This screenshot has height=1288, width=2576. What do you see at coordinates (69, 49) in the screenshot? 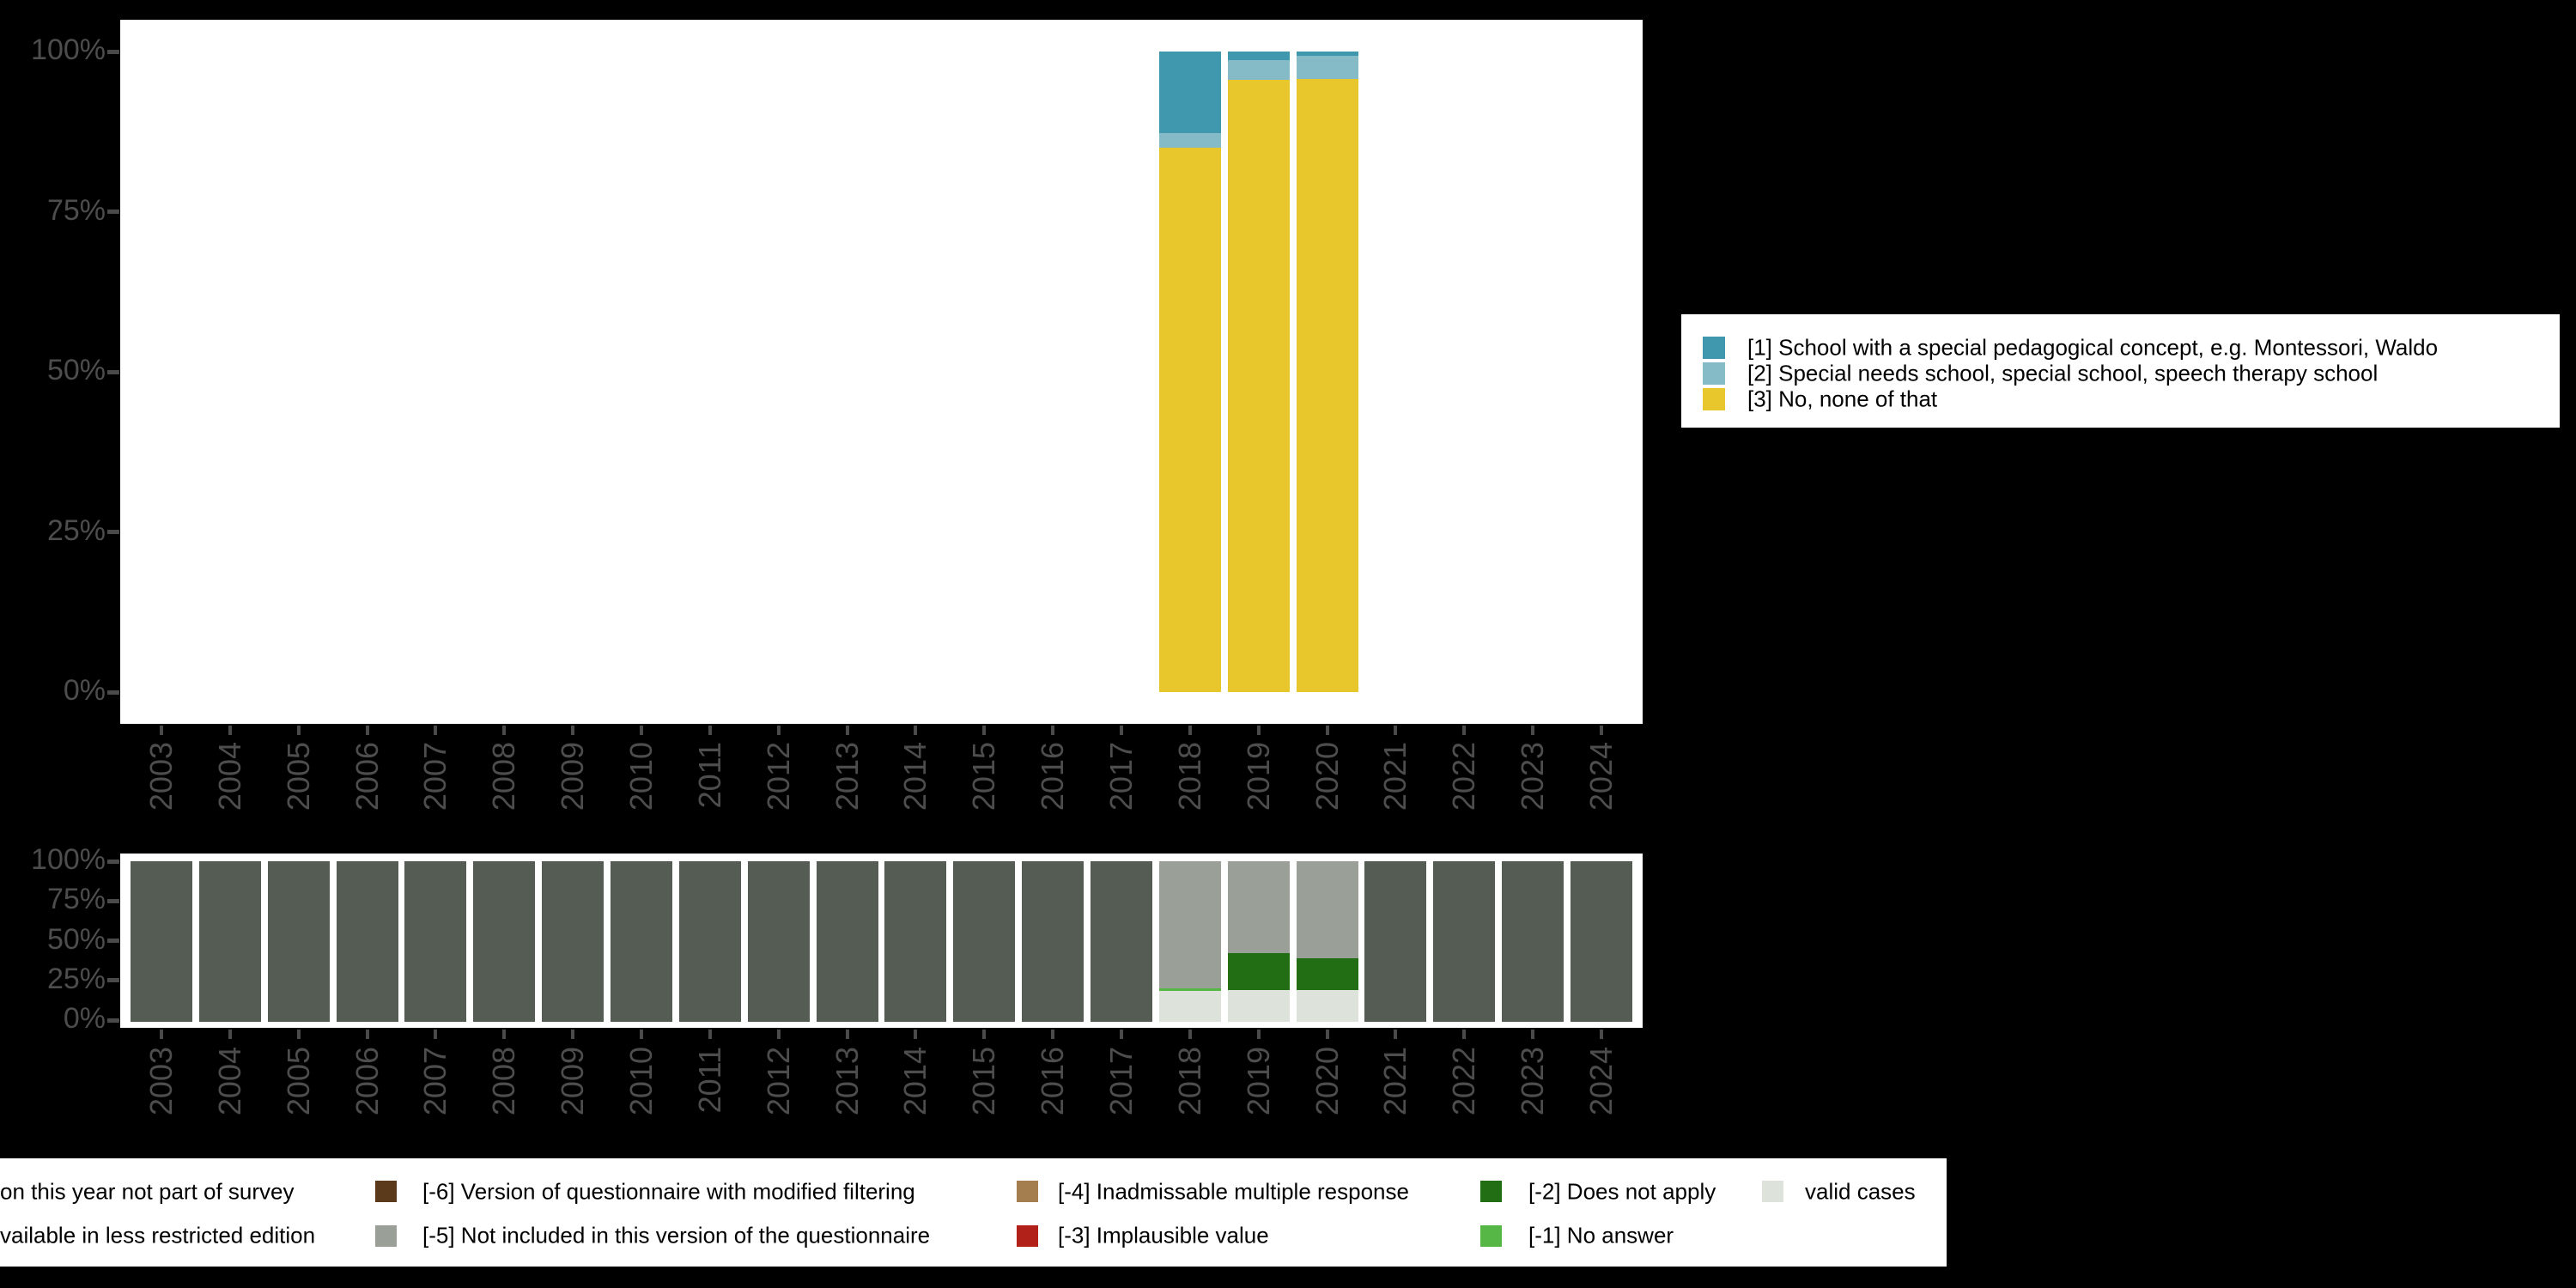
I see `y-axis-label: 100%` at bounding box center [69, 49].